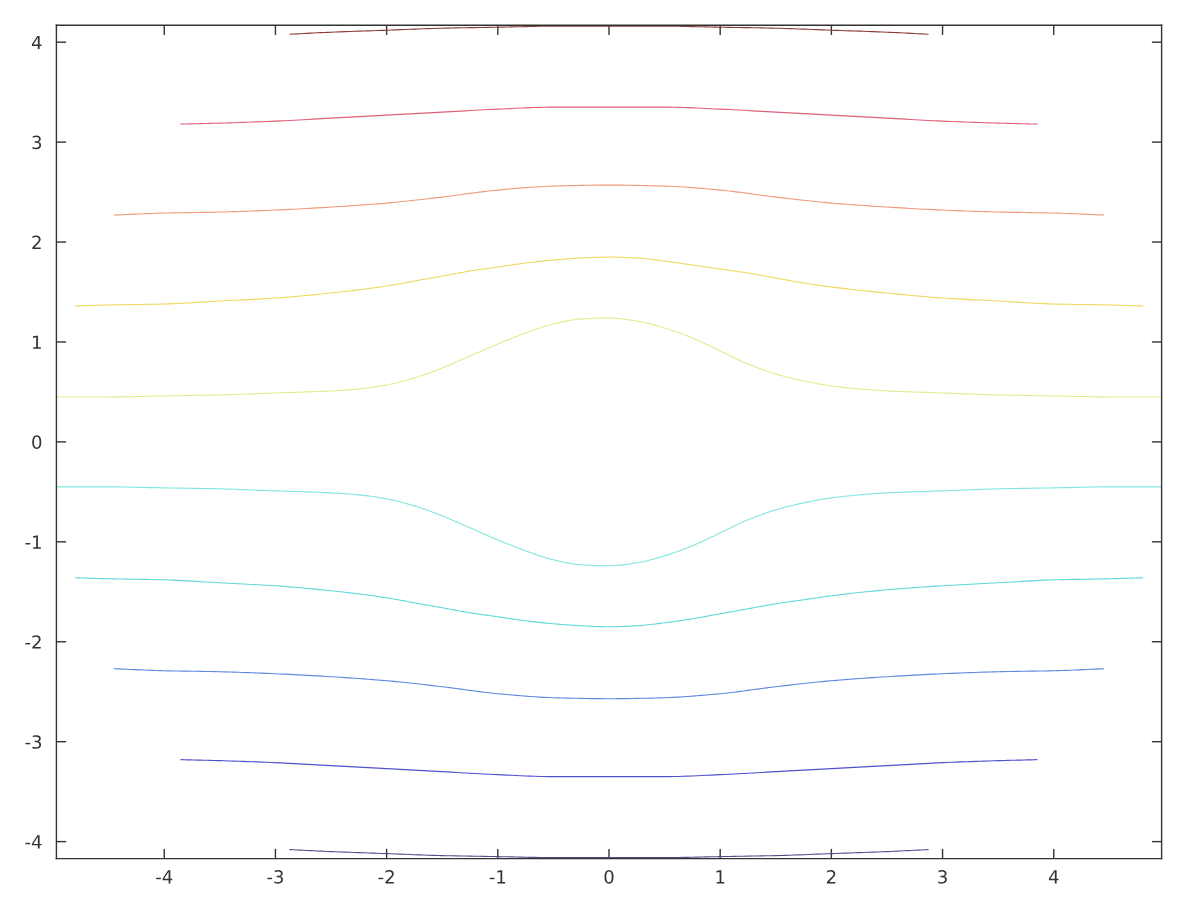  What do you see at coordinates (37, 342) in the screenshot?
I see `y-tick-label: 1` at bounding box center [37, 342].